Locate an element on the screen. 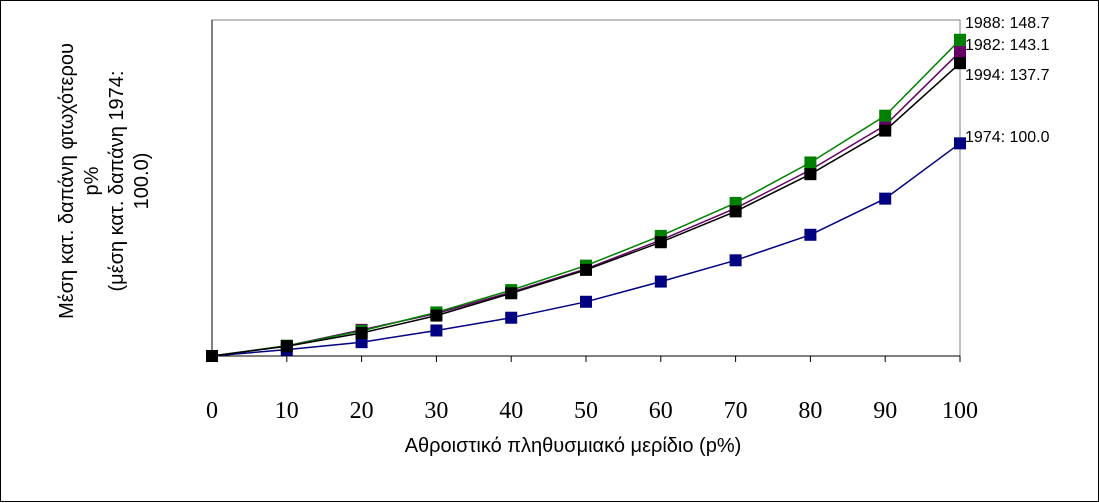 This screenshot has height=503, width=1099. x-tick-label: 80 is located at coordinates (810, 411).